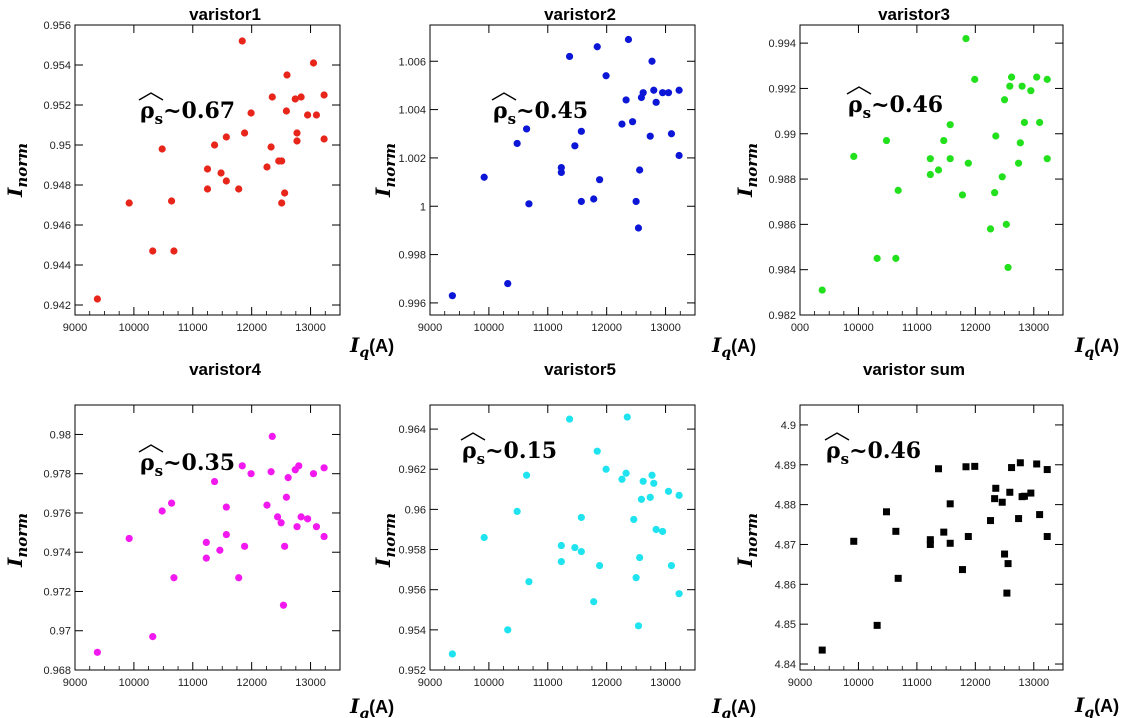 Image resolution: width=1138 pixels, height=718 pixels. Describe the element at coordinates (60, 435) in the screenshot. I see `y-tick-label: 0.98` at that location.